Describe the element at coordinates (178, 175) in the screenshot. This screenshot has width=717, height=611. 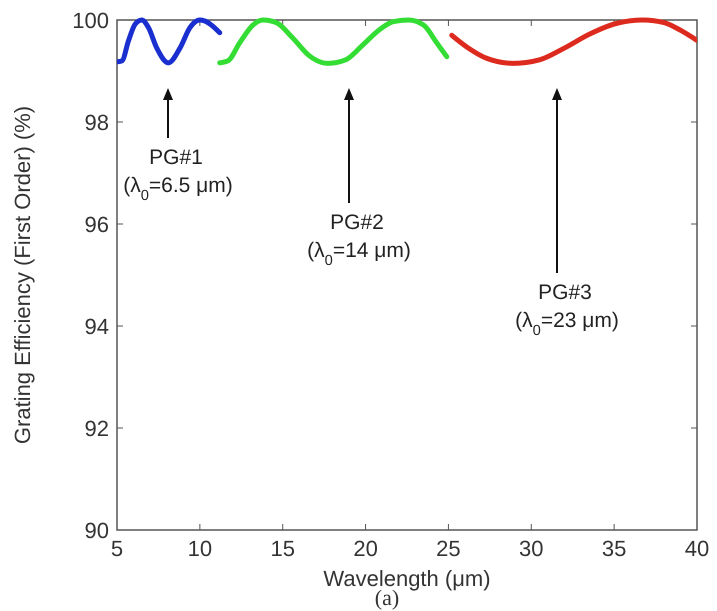
I see `annotation: PG#1 (λ$_{0}$=6.5 μm)` at that location.